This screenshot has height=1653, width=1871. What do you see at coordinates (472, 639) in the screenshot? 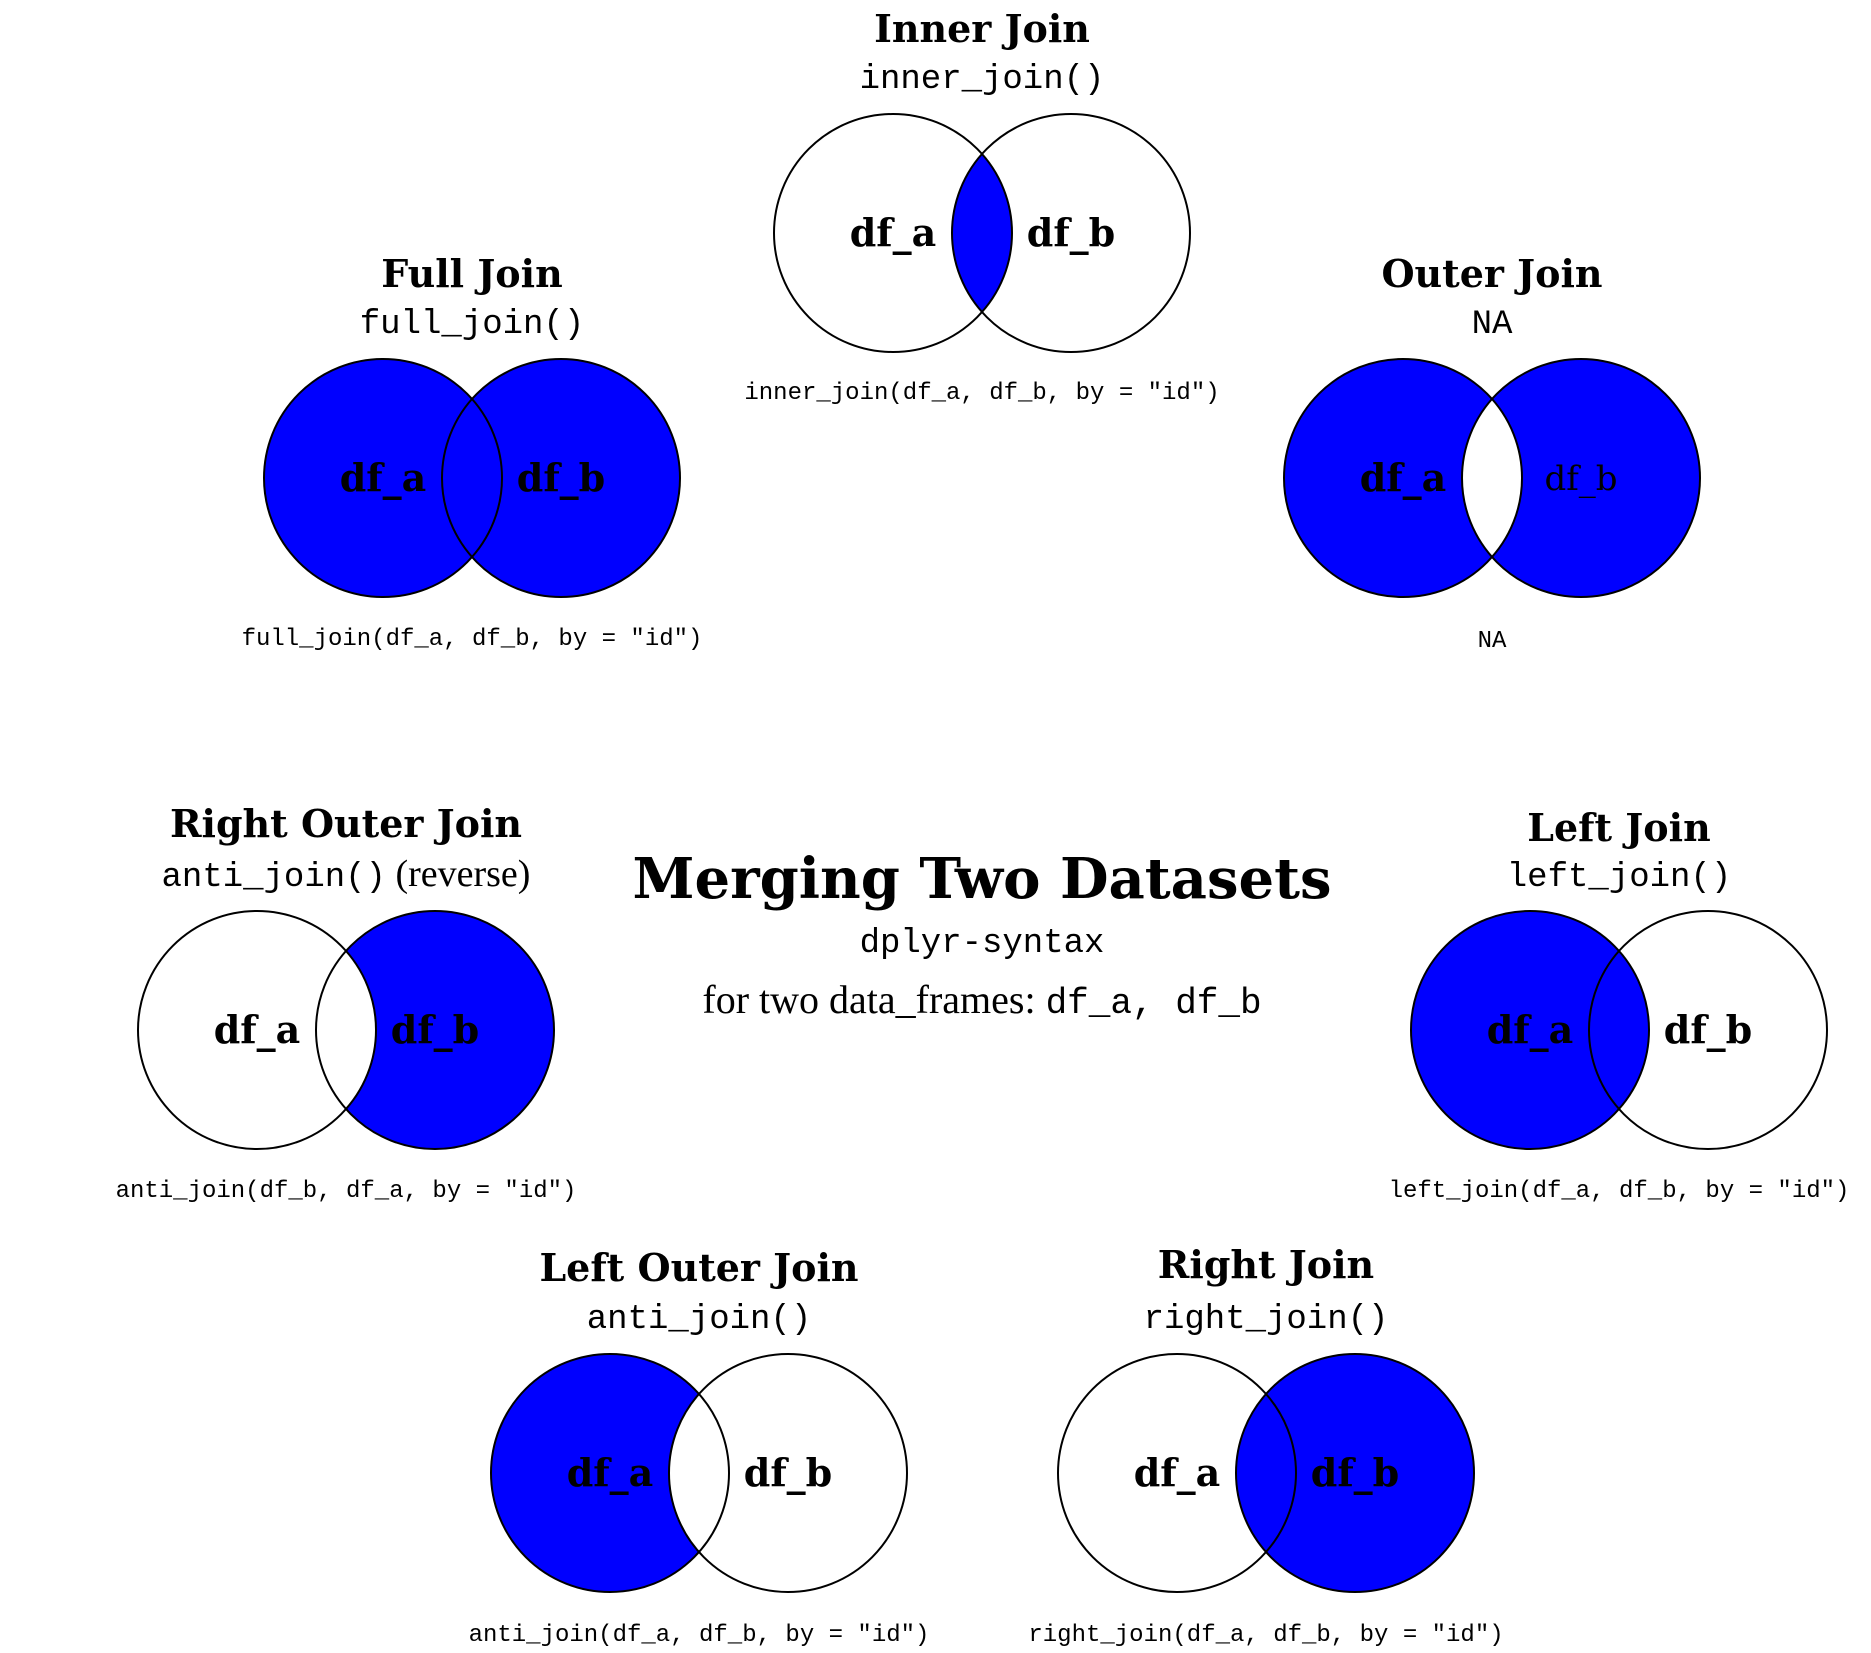
I see `join-full-code: full_join(df_a, df_b, by = "id")` at bounding box center [472, 639].